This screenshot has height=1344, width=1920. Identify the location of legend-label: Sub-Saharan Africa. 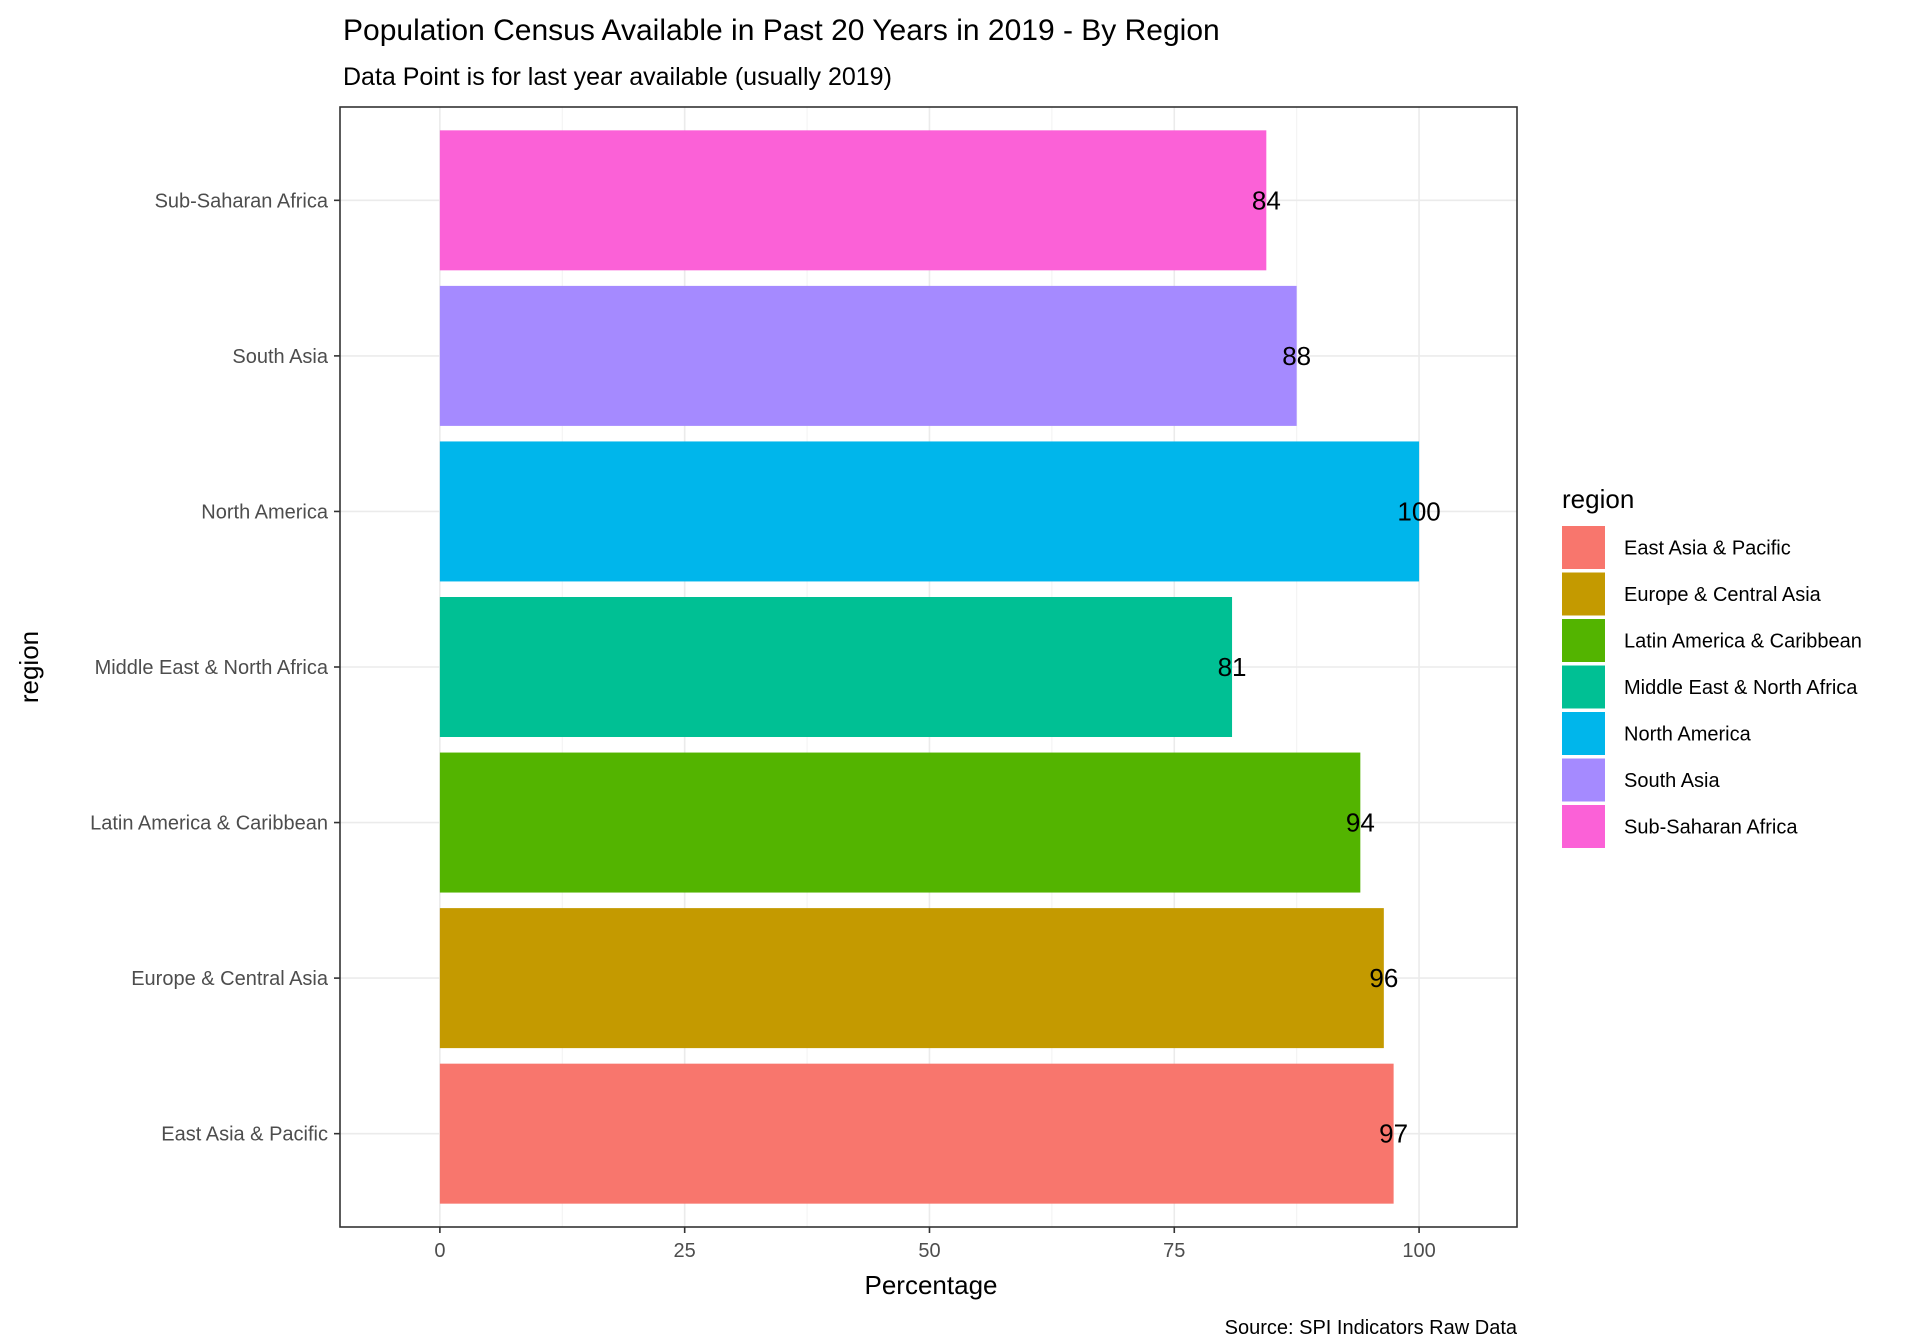
(1711, 828).